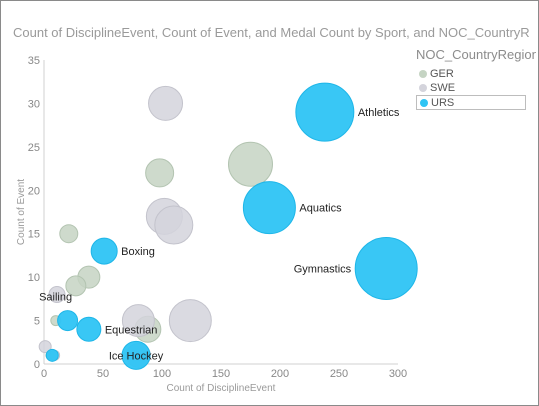 Image resolution: width=539 pixels, height=406 pixels. I want to click on legend-item-ger: GER, so click(435, 74).